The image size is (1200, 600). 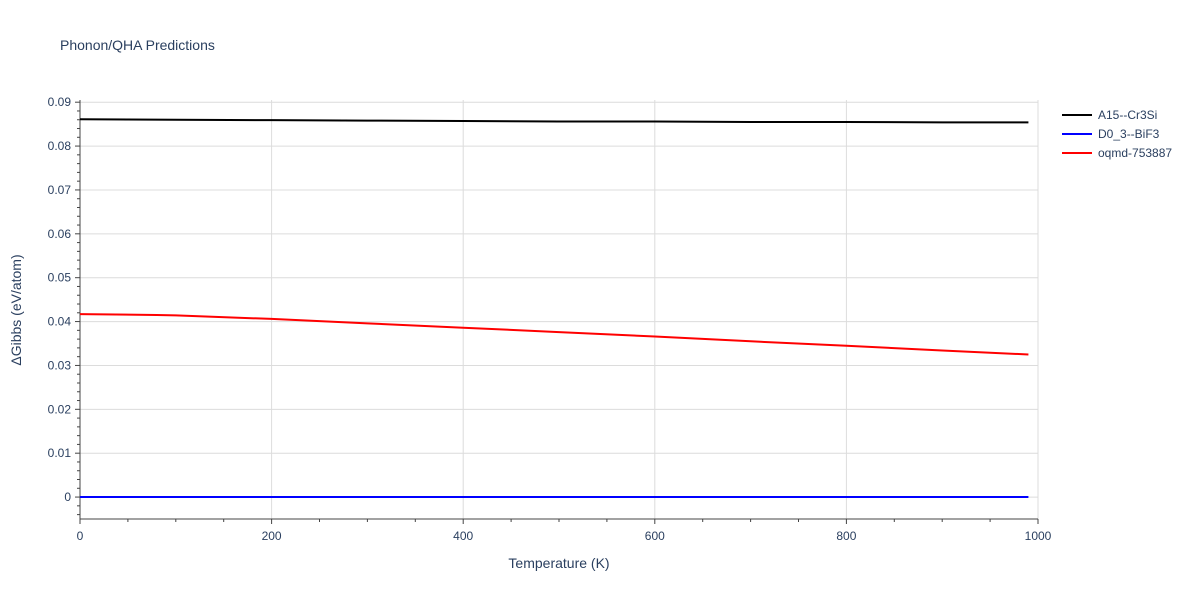 I want to click on y-tick-label: 0.08, so click(x=60, y=146).